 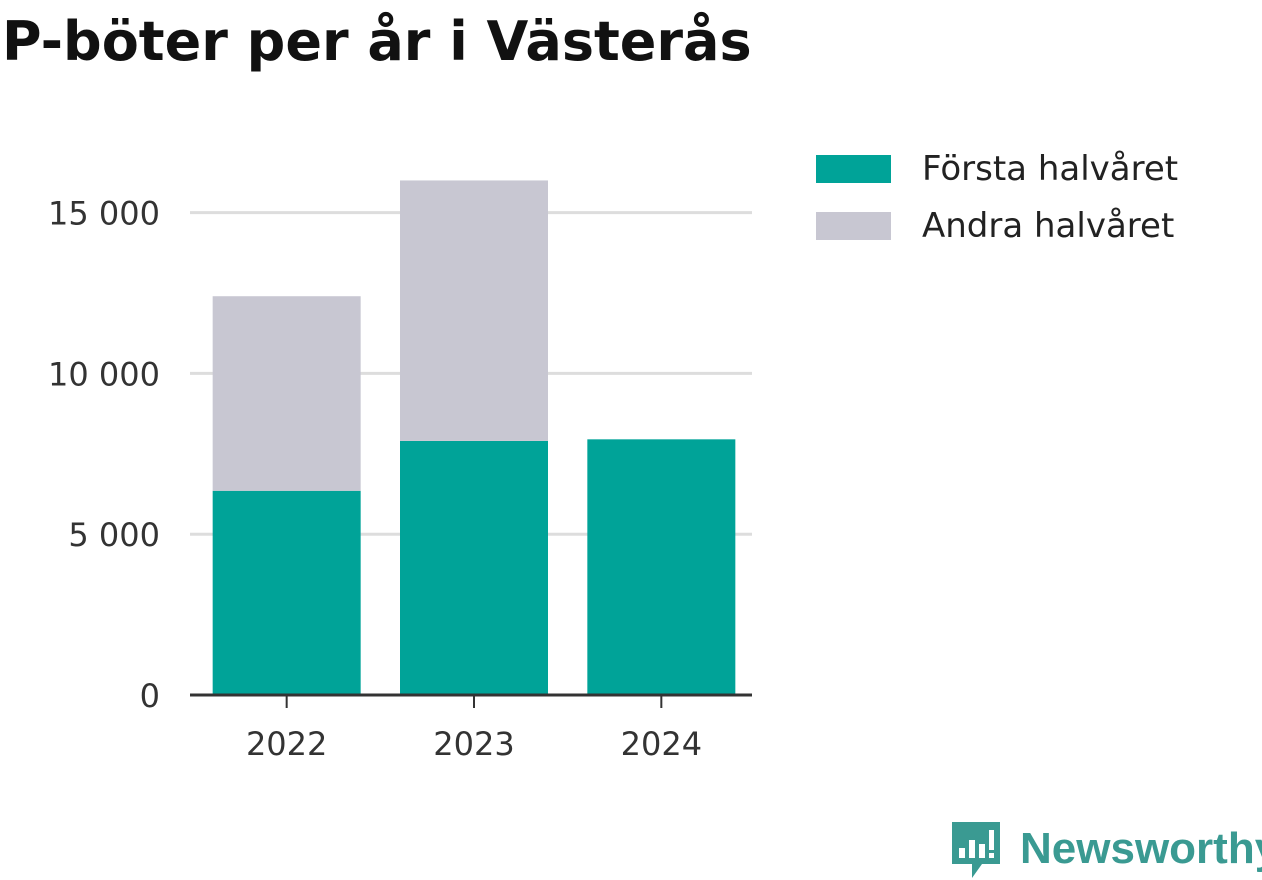 What do you see at coordinates (853, 225) in the screenshot?
I see `legend-swatch-andra` at bounding box center [853, 225].